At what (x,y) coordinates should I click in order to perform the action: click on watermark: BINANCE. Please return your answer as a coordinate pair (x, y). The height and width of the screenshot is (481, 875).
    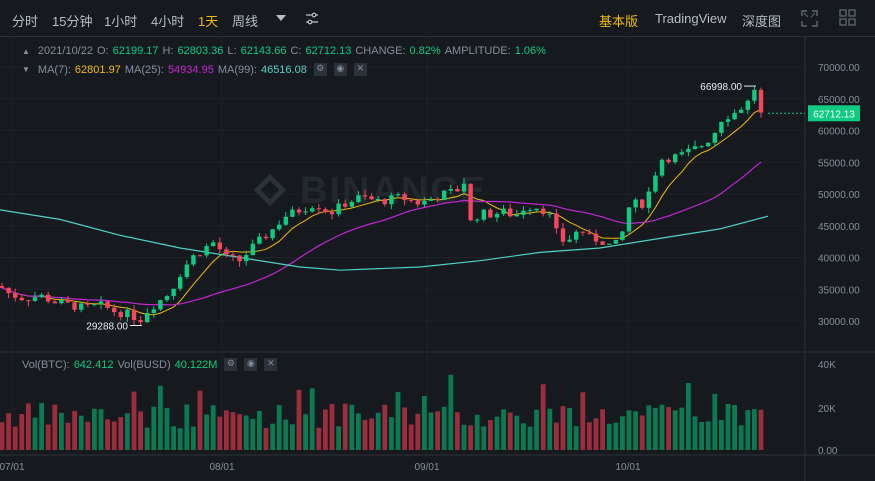
    Looking at the image, I should click on (369, 191).